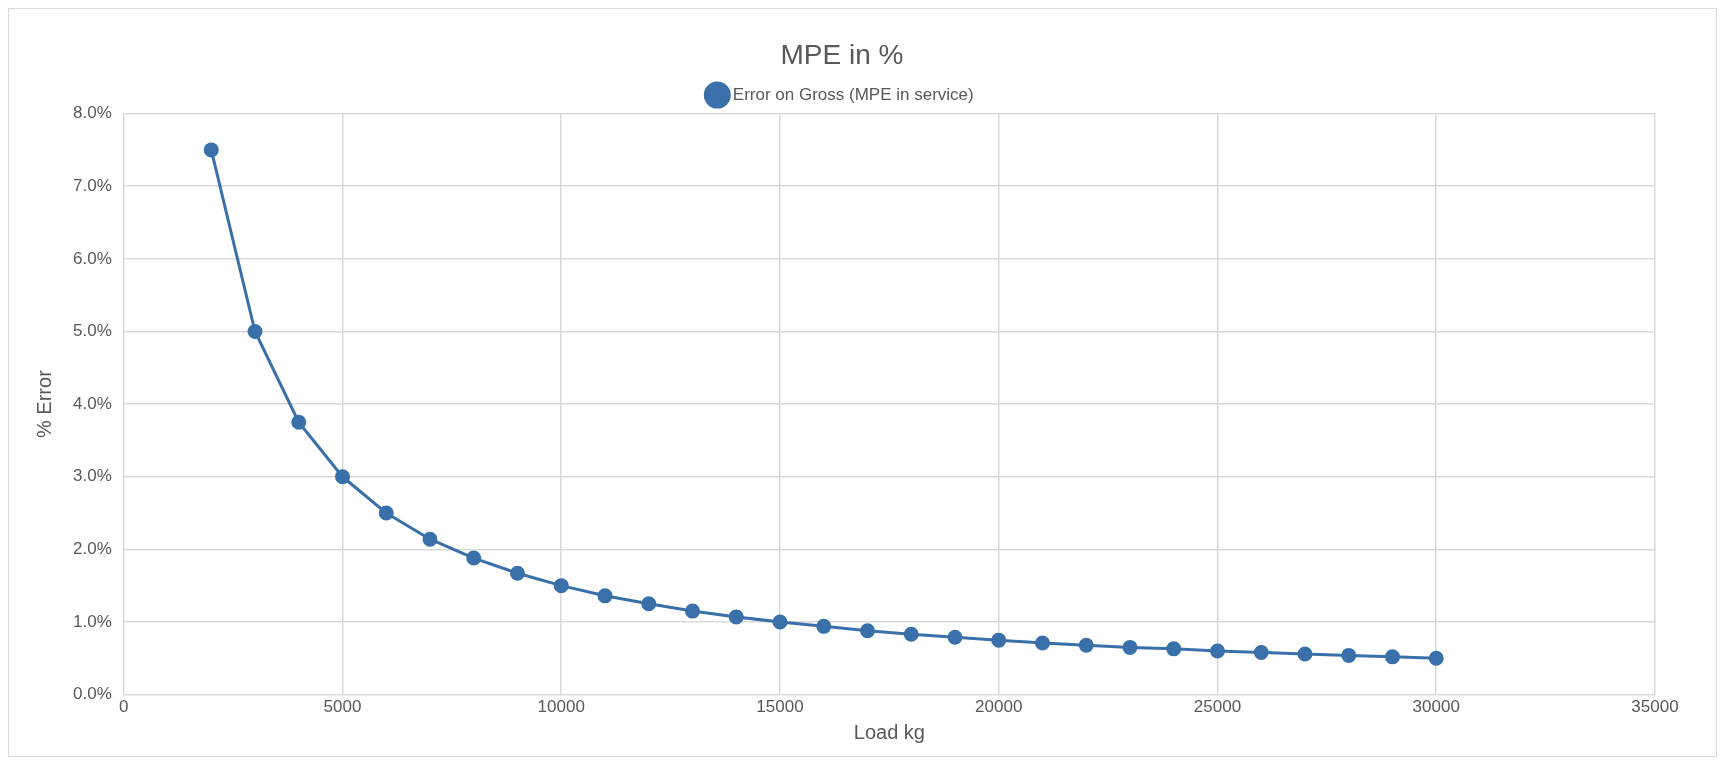 This screenshot has width=1729, height=769. What do you see at coordinates (92, 694) in the screenshot?
I see `y-tick-label: 0.0%` at bounding box center [92, 694].